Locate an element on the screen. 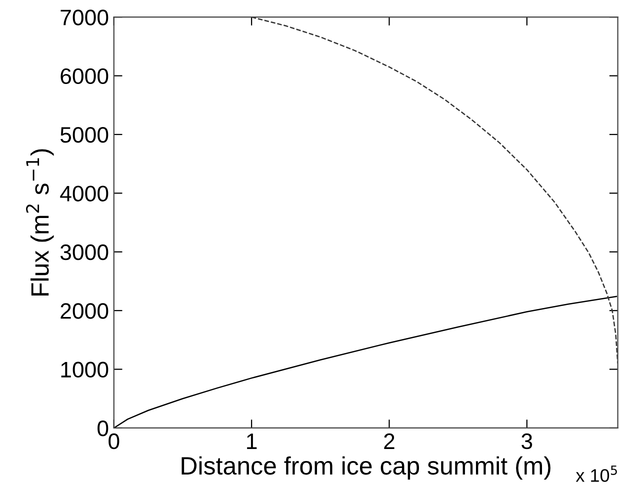  y-tick-label: 6000 is located at coordinates (84, 76).